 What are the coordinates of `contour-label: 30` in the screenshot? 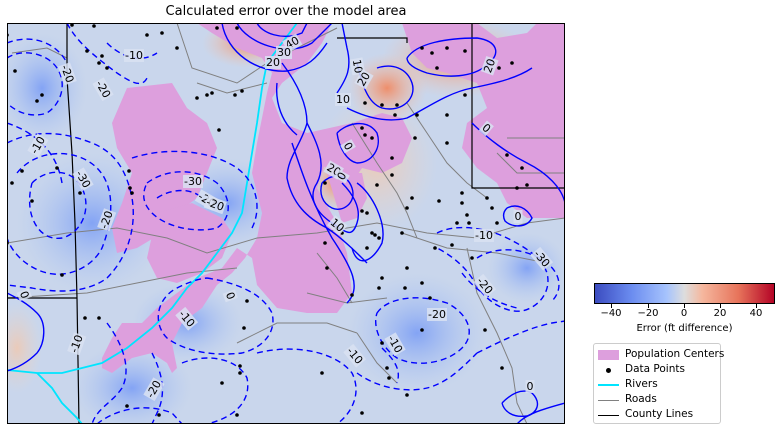 It's located at (284, 52).